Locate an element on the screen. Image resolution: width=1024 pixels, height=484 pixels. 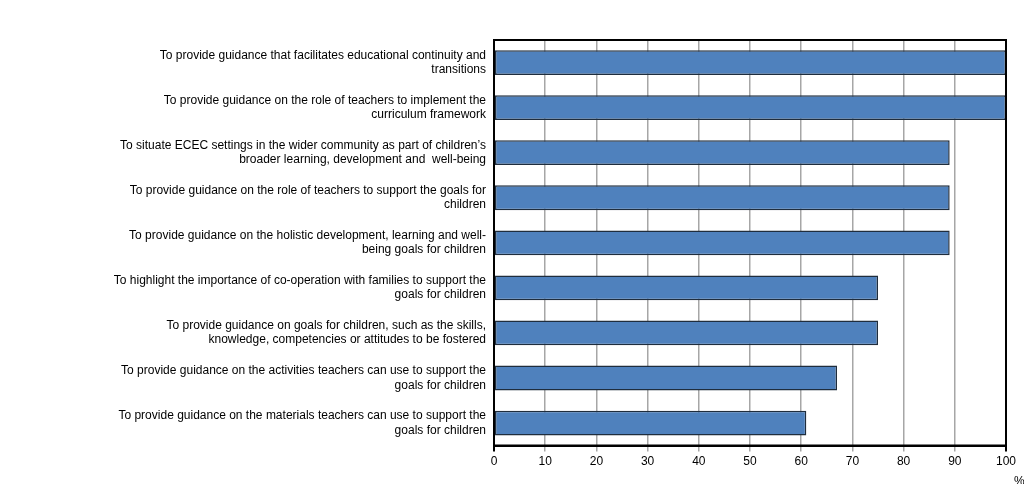
x-tick-label: 80 is located at coordinates (903, 461).